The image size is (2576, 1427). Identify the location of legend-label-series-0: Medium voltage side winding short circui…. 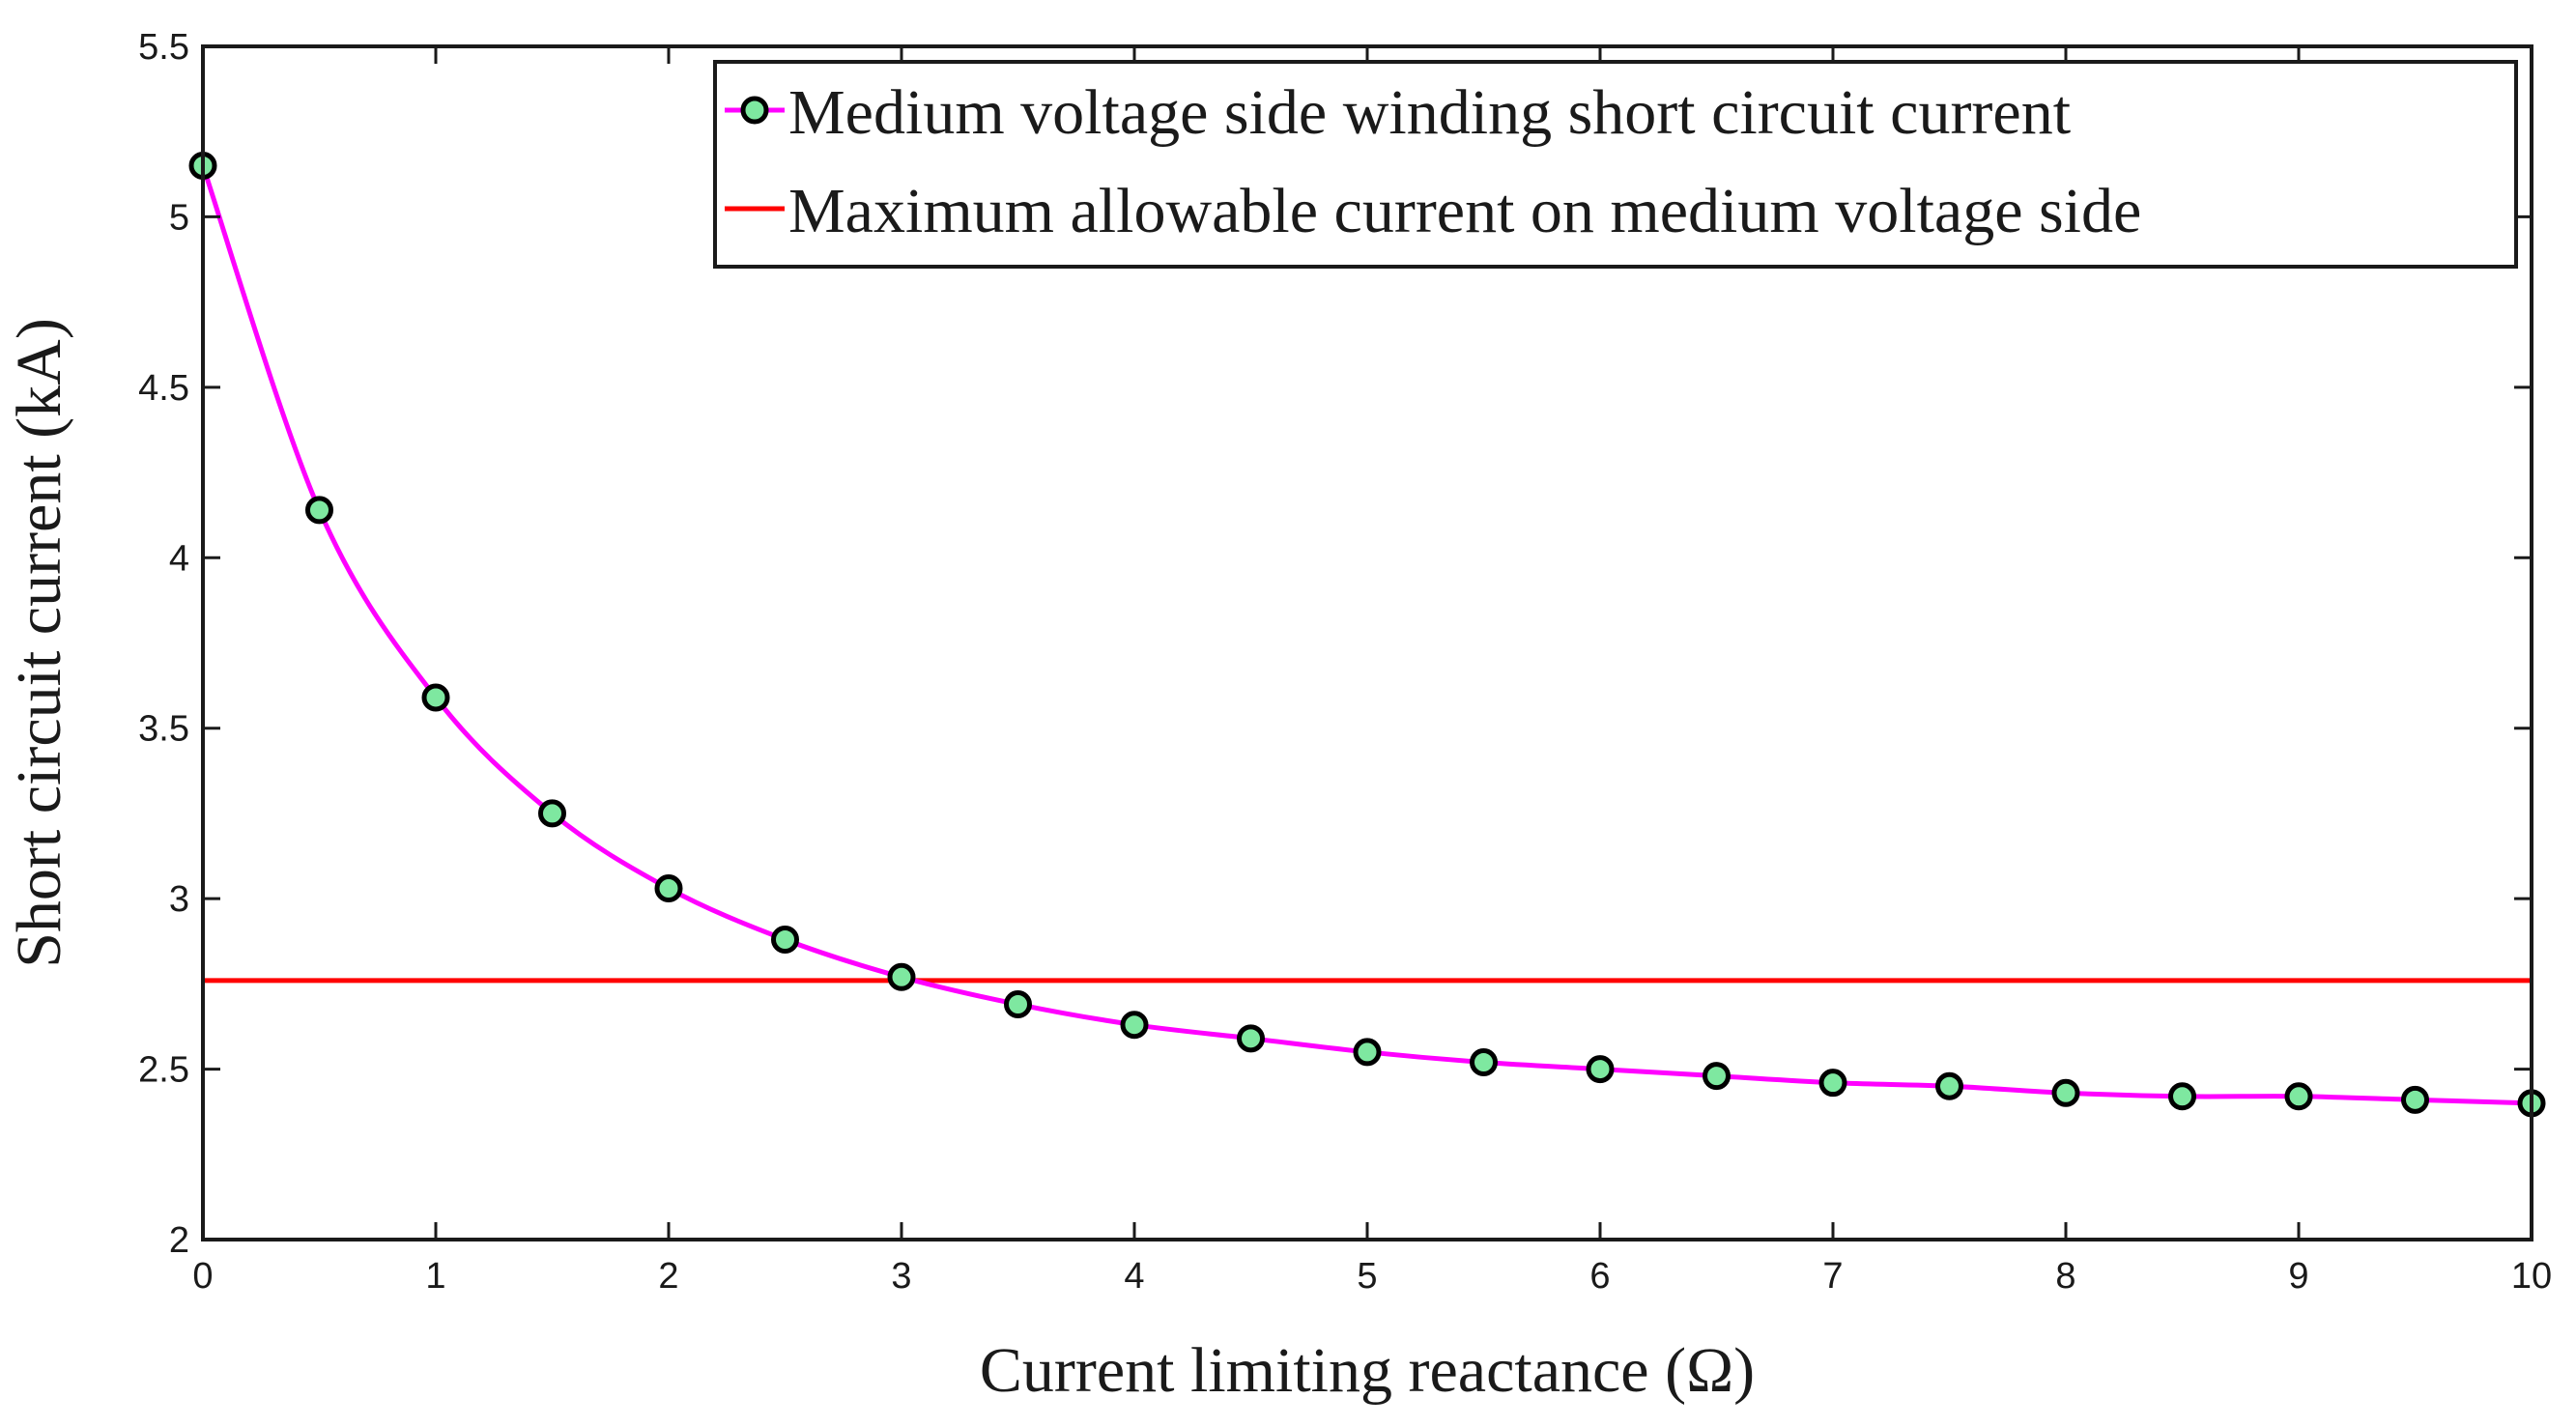
(1430, 112).